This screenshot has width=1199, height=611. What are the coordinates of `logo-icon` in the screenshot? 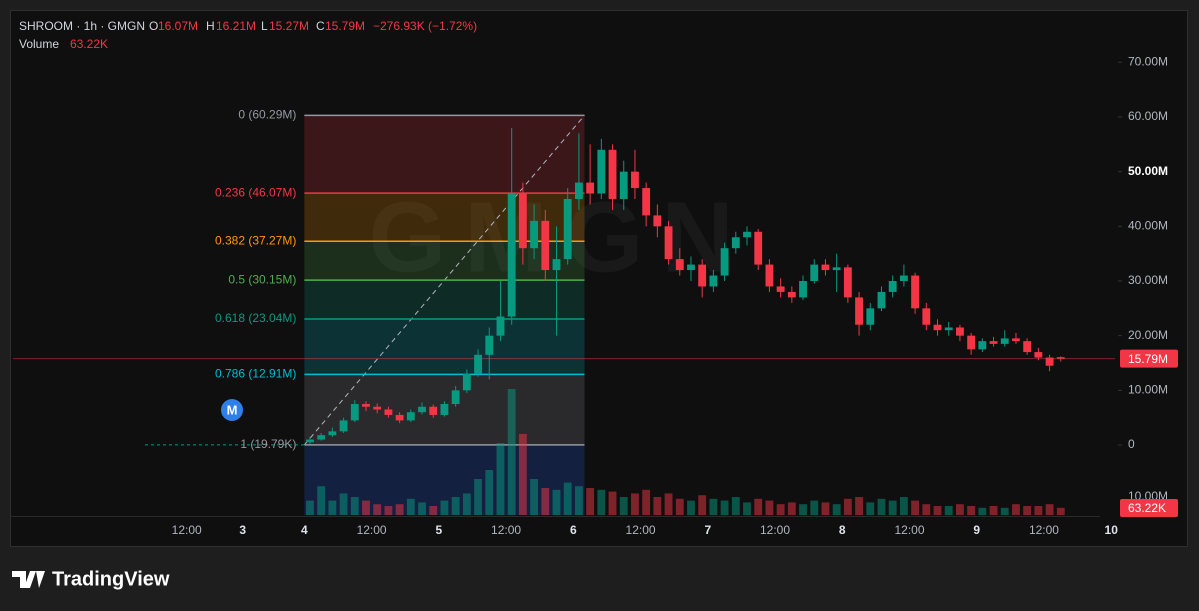 It's located at (28, 579).